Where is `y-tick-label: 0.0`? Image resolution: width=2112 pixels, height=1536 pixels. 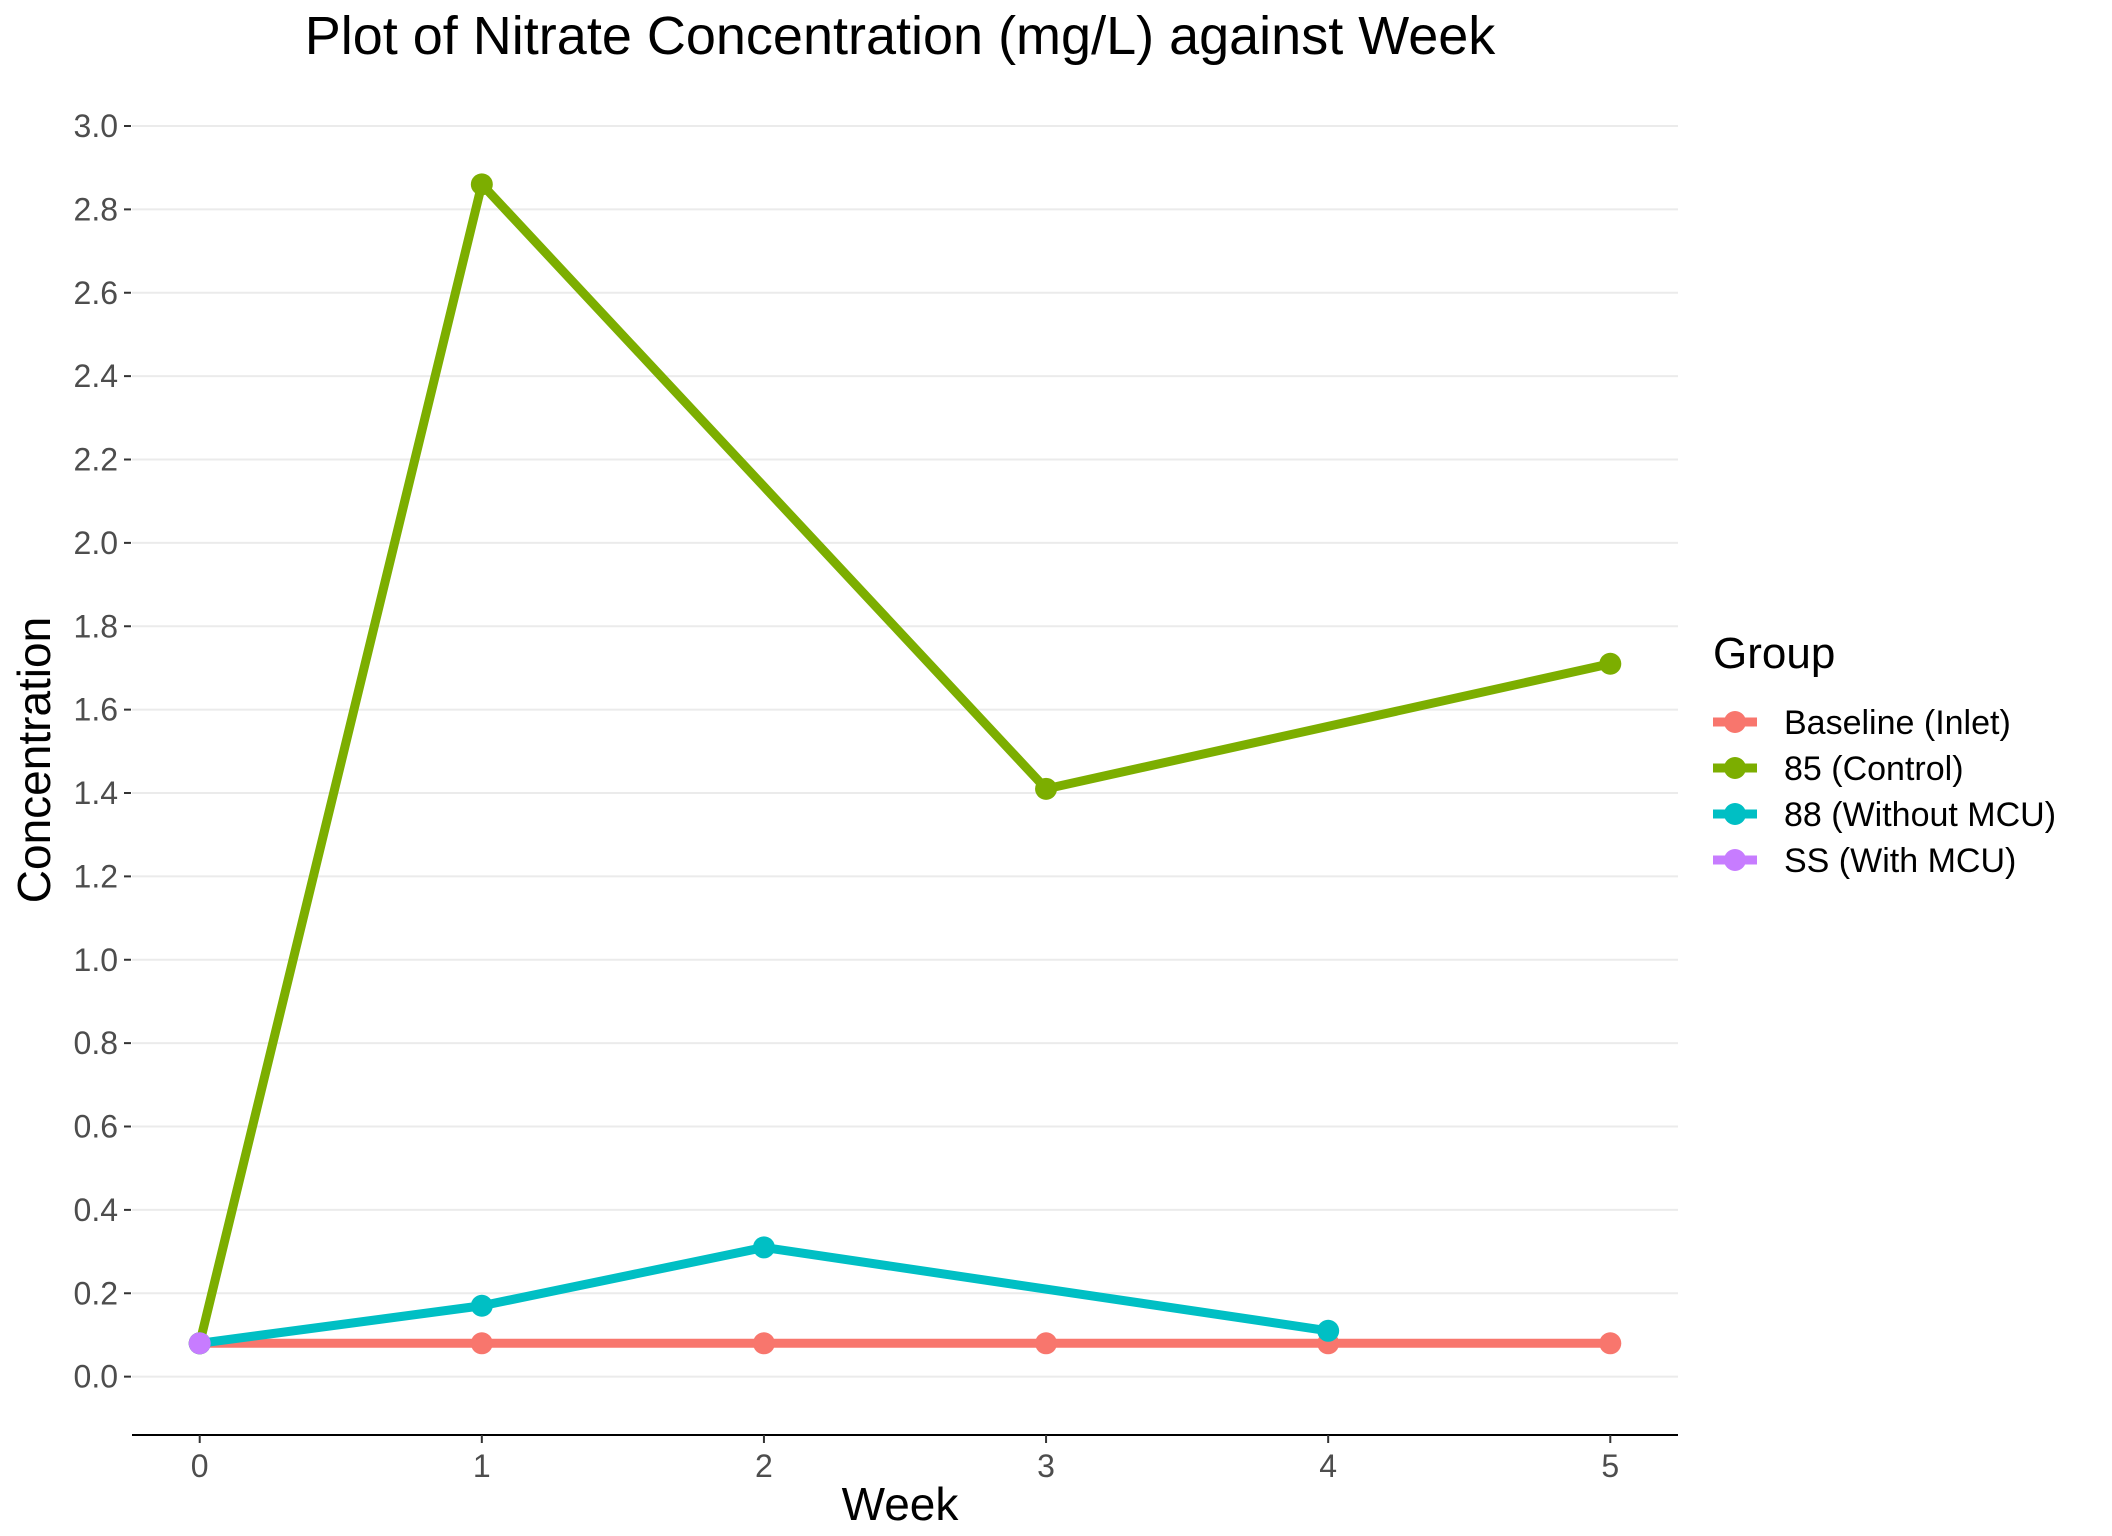 y-tick-label: 0.0 is located at coordinates (96, 1377).